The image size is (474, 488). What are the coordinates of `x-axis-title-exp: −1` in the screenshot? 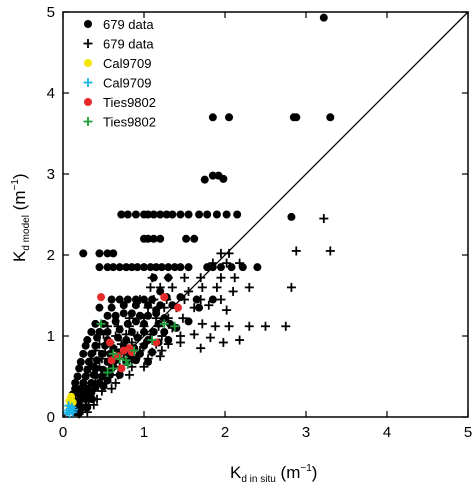 It's located at (306, 468).